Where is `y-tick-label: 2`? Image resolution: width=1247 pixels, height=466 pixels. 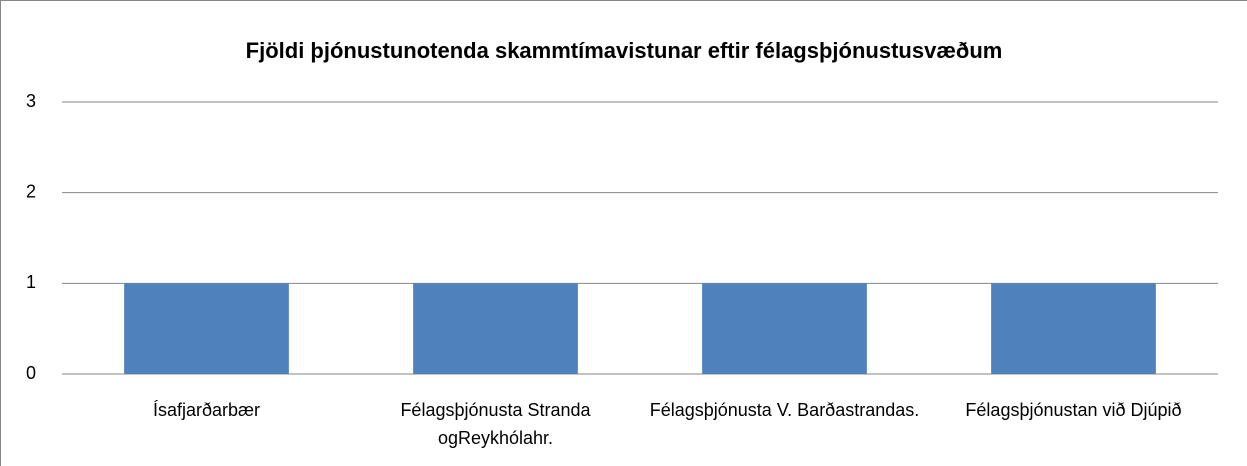 y-tick-label: 2 is located at coordinates (31, 191).